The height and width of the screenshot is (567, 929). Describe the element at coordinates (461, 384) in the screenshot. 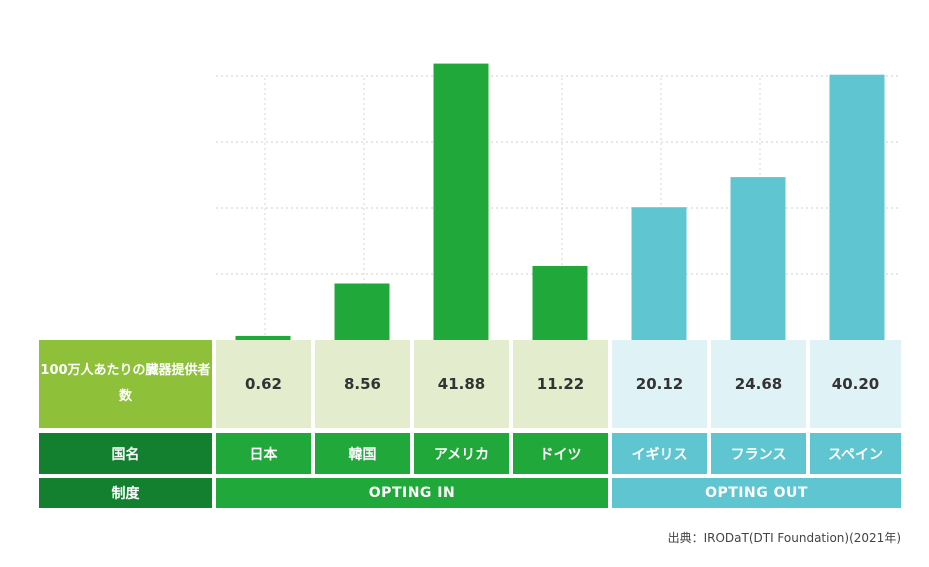

I see `value-cell-usa: 41.88` at that location.